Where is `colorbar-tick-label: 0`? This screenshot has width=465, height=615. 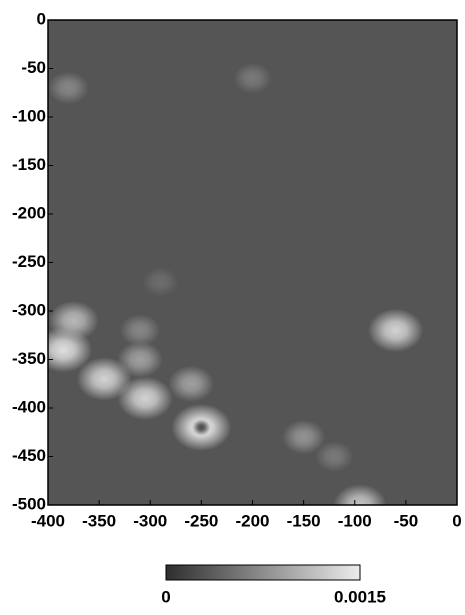
colorbar-tick-label: 0 is located at coordinates (165, 596).